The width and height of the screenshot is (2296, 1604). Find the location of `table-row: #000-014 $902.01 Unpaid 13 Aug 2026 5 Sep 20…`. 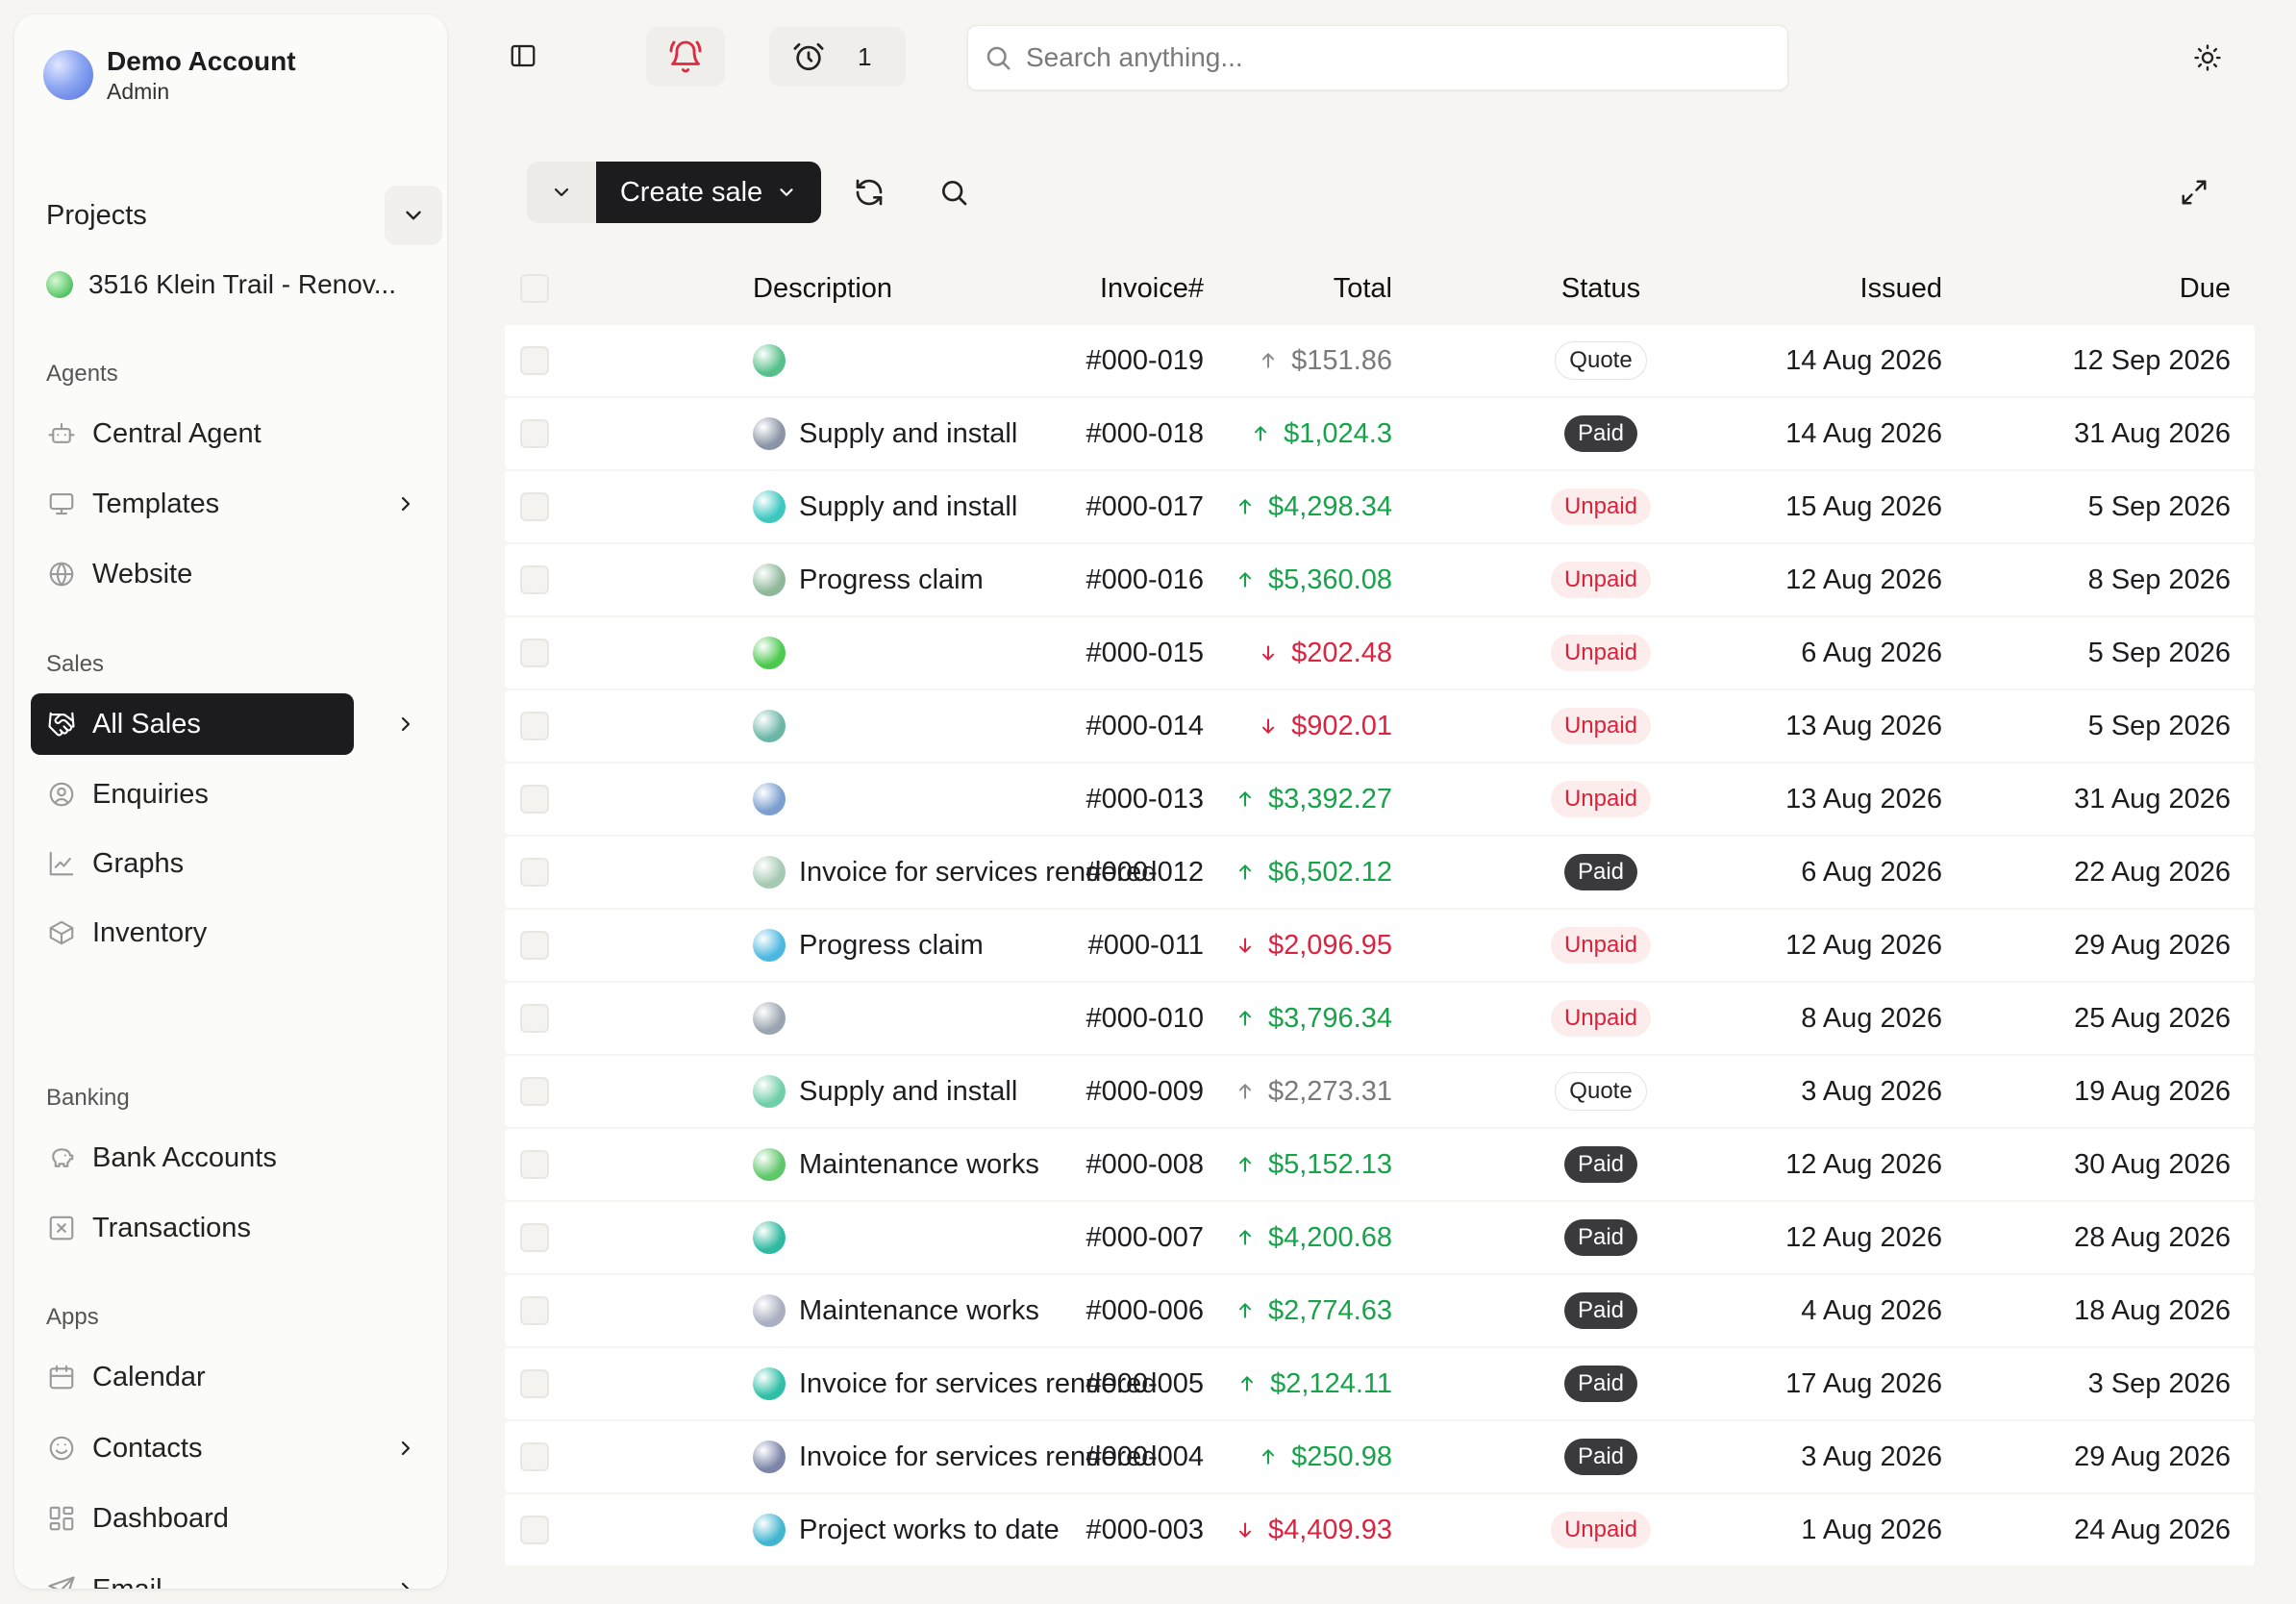

table-row: #000-014 $902.01 Unpaid 13 Aug 2026 5 Sep 20… is located at coordinates (1380, 726).